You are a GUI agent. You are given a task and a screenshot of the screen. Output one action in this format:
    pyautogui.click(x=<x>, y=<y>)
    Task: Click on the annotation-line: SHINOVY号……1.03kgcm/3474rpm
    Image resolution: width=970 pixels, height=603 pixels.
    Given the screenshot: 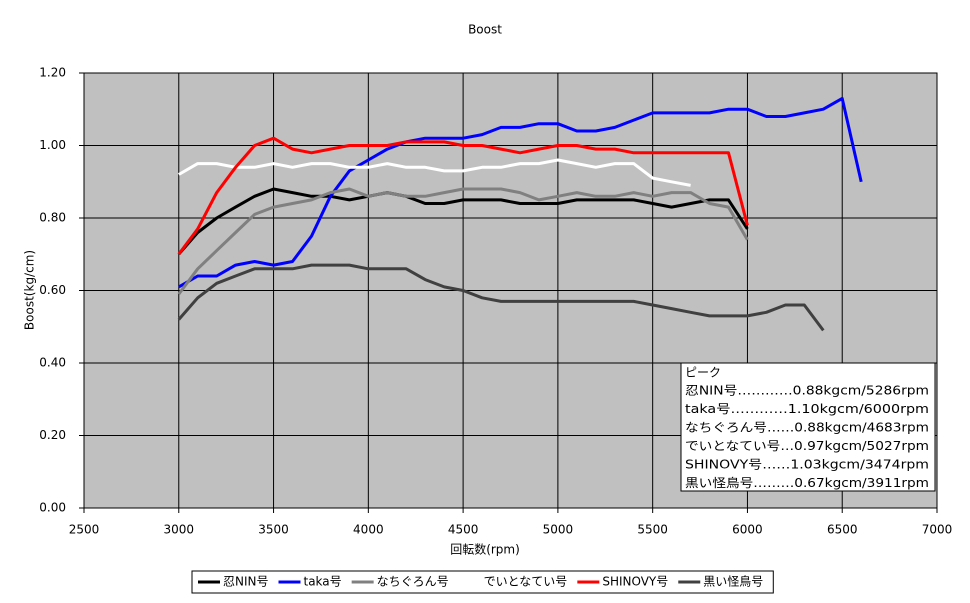 What is the action you would take?
    pyautogui.click(x=807, y=465)
    